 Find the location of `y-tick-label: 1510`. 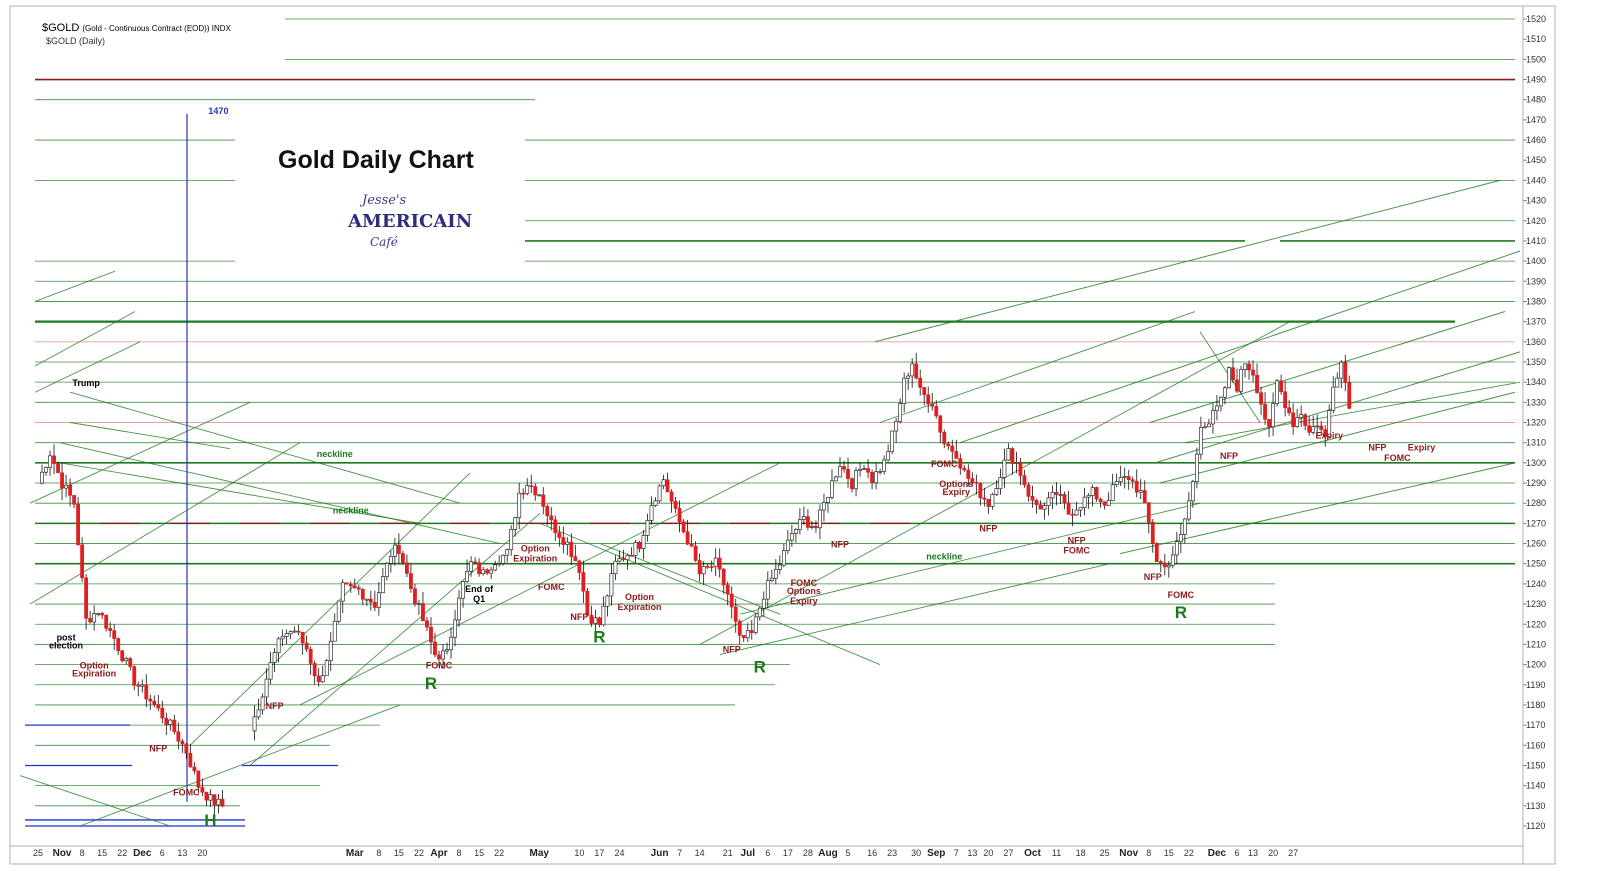

y-tick-label: 1510 is located at coordinates (1536, 39).